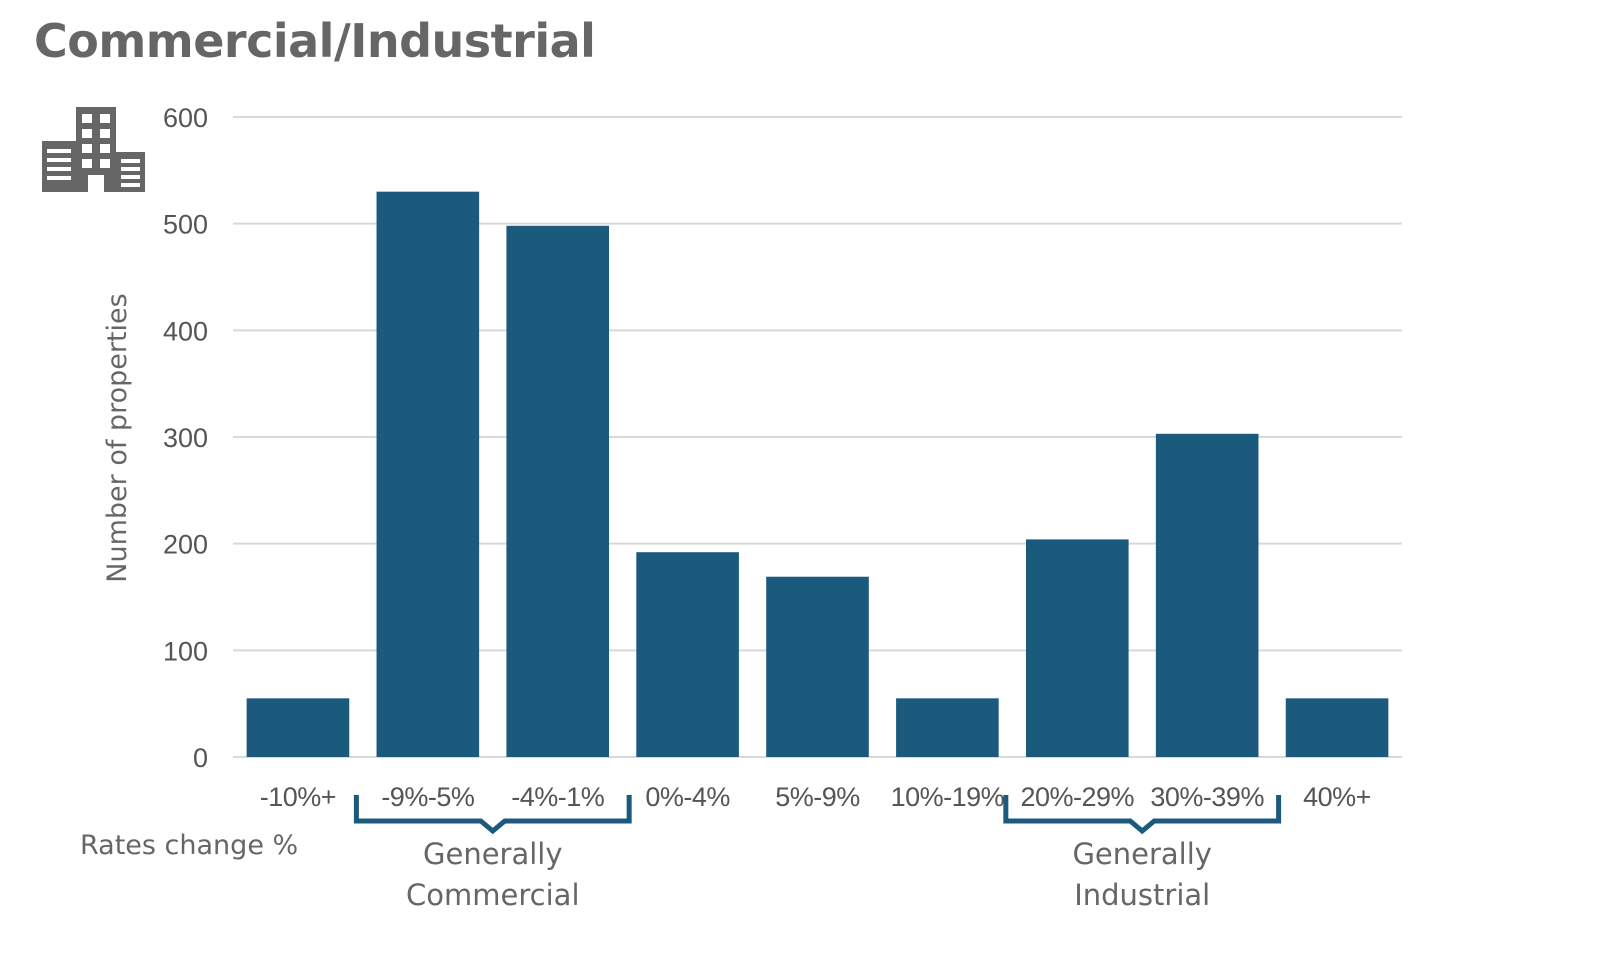  Describe the element at coordinates (948, 797) in the screenshot. I see `x-tick-label: 10%-19%` at that location.